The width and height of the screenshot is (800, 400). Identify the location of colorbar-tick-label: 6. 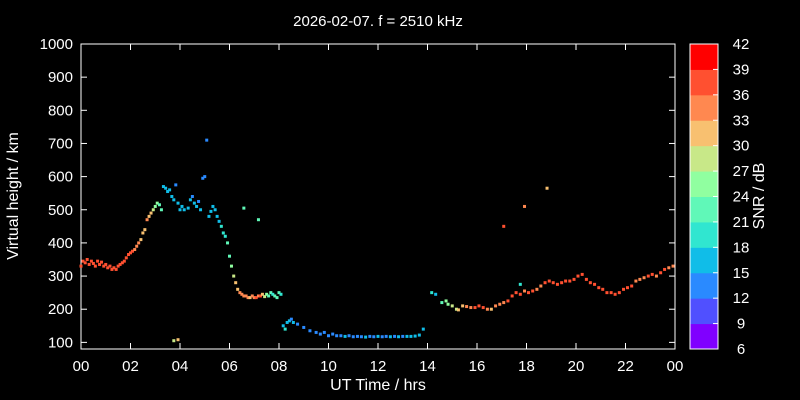
(741, 349).